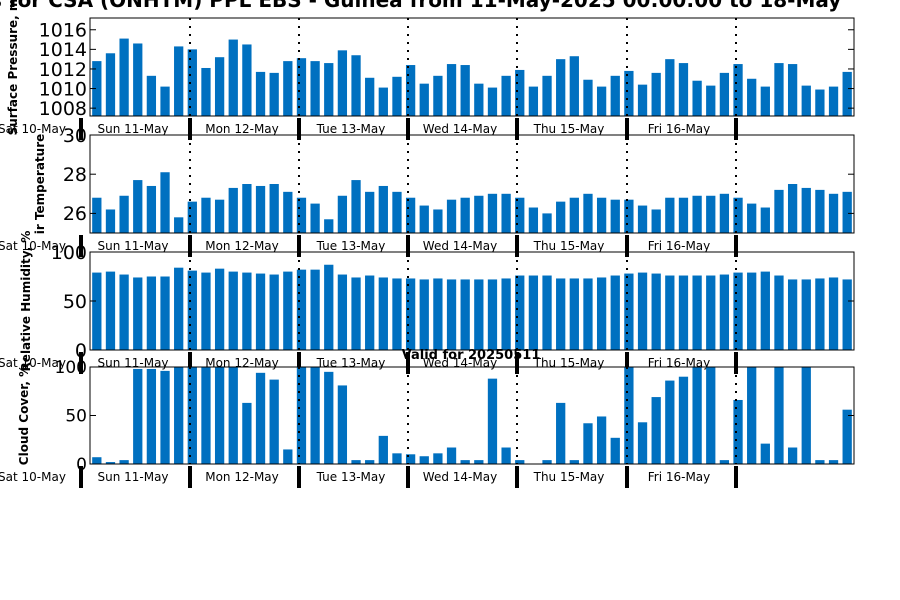 Image resolution: width=900 pixels, height=600 pixels. I want to click on day-label: Mon 12-May, so click(242, 129).